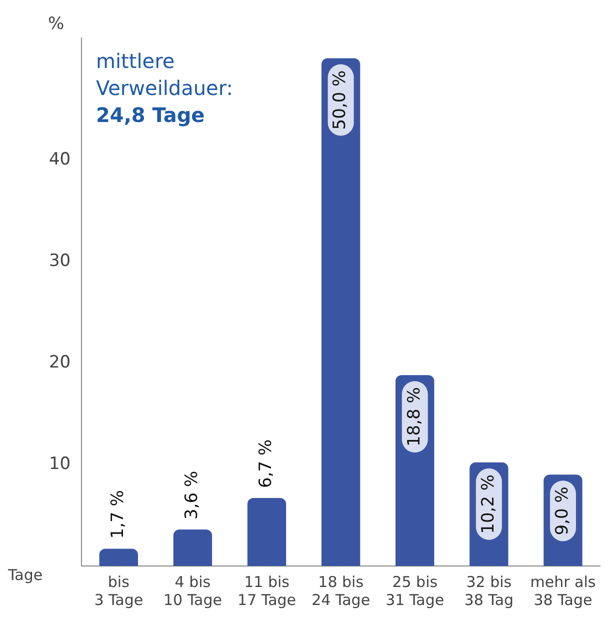 The height and width of the screenshot is (626, 614). I want to click on data-label: 18,8 %, so click(414, 417).